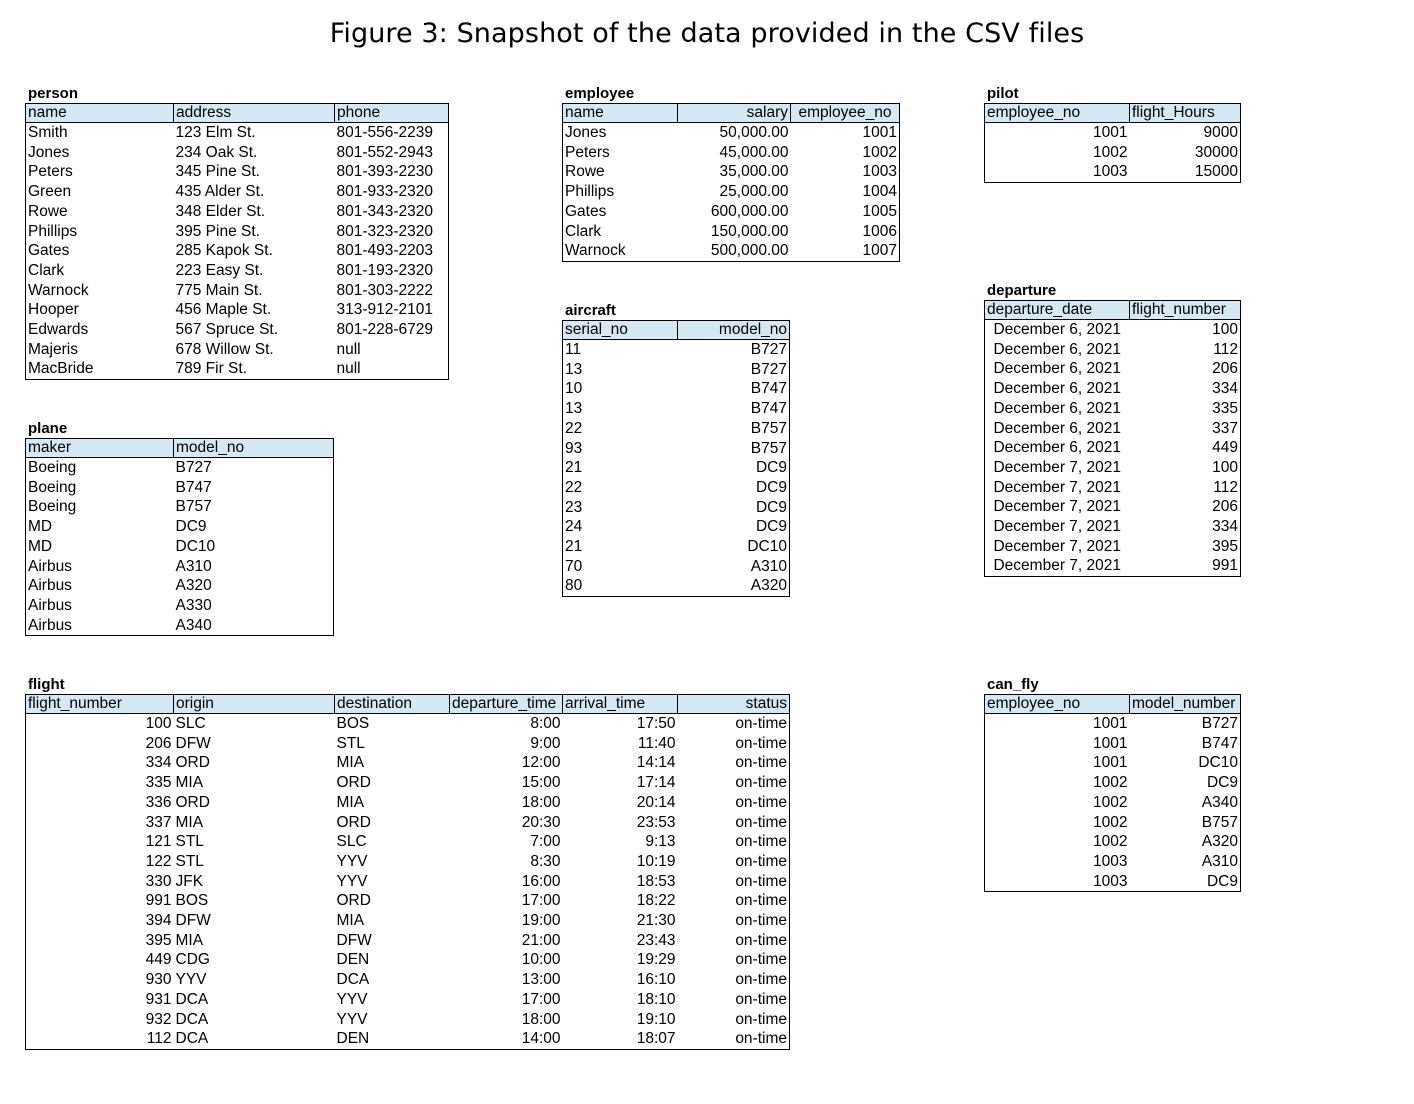 The width and height of the screenshot is (1414, 1104). I want to click on table-cell: A330, so click(193, 605).